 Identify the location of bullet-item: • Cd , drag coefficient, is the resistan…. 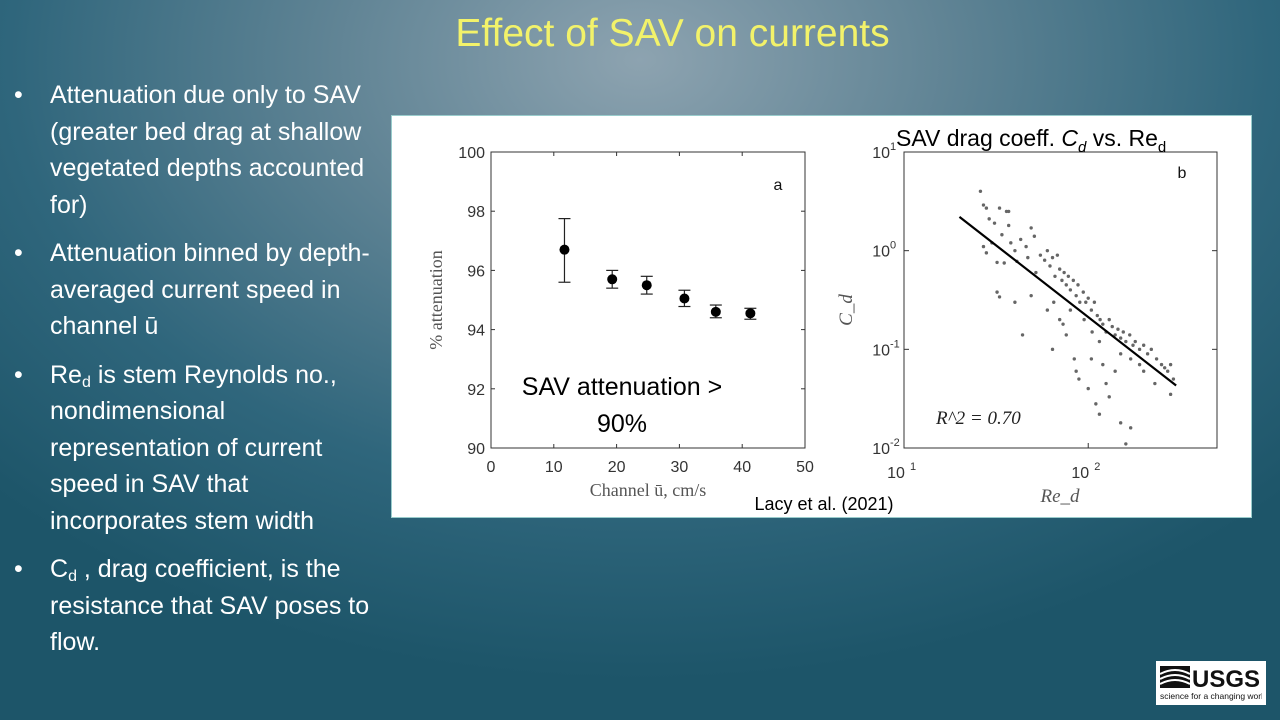
(192, 605).